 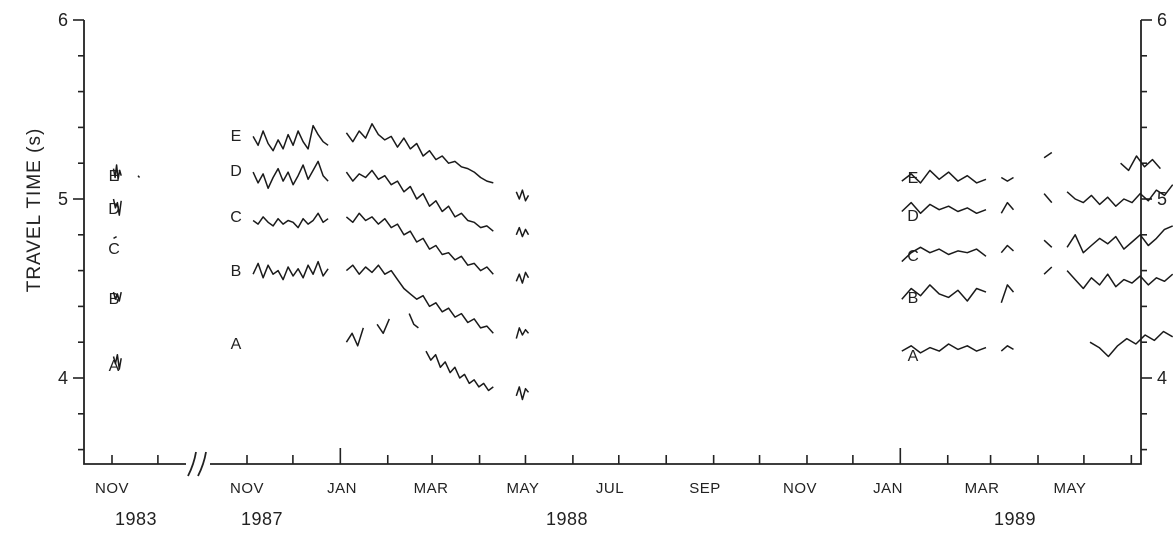 What do you see at coordinates (1015, 519) in the screenshot?
I see `x-year-label: 1989` at bounding box center [1015, 519].